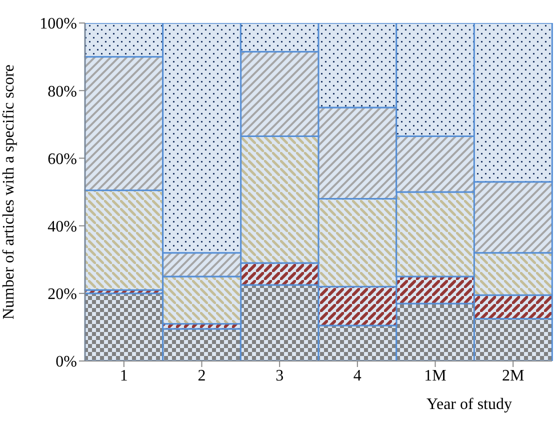  What do you see at coordinates (357, 375) in the screenshot?
I see `x-tick-label: 4` at bounding box center [357, 375].